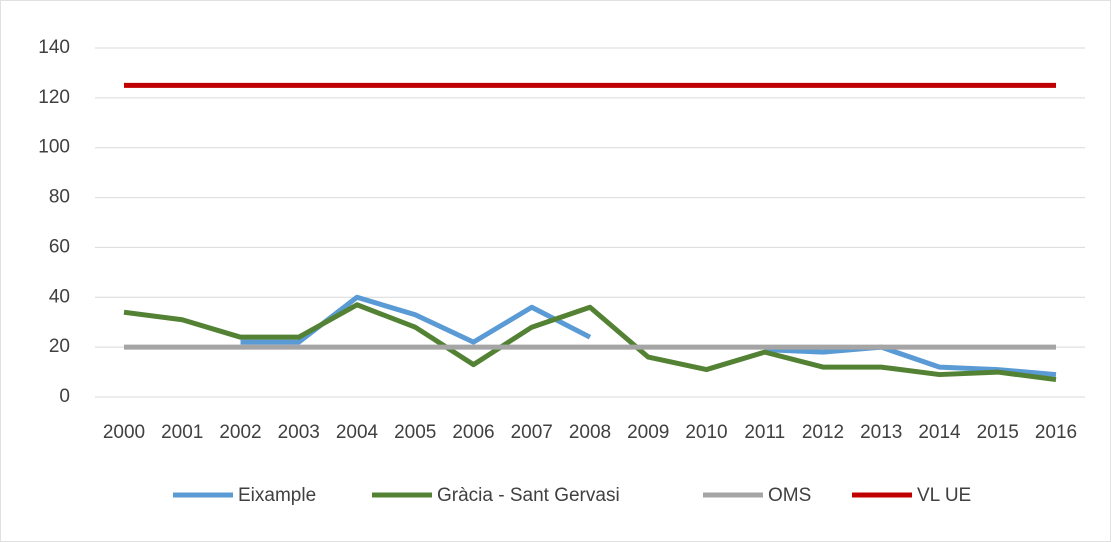  I want to click on y-tick-label: 100, so click(54, 147).